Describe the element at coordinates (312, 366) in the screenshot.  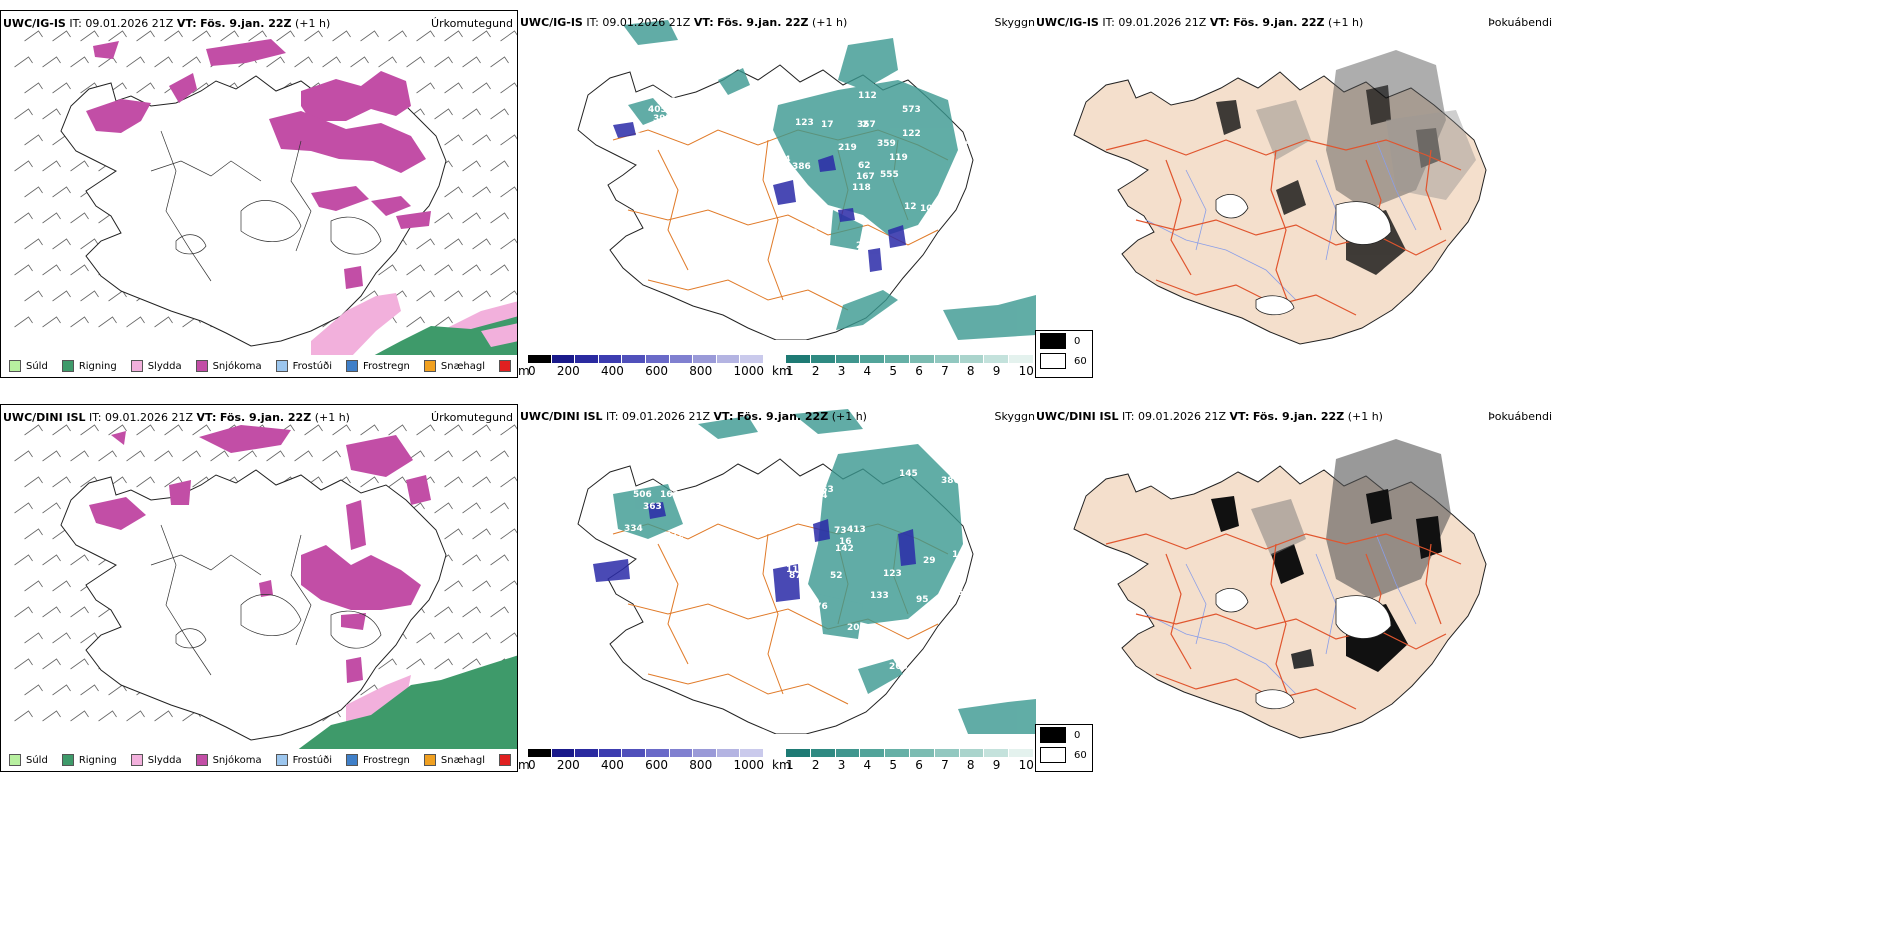
I see `legend-label: Frostúði` at that location.